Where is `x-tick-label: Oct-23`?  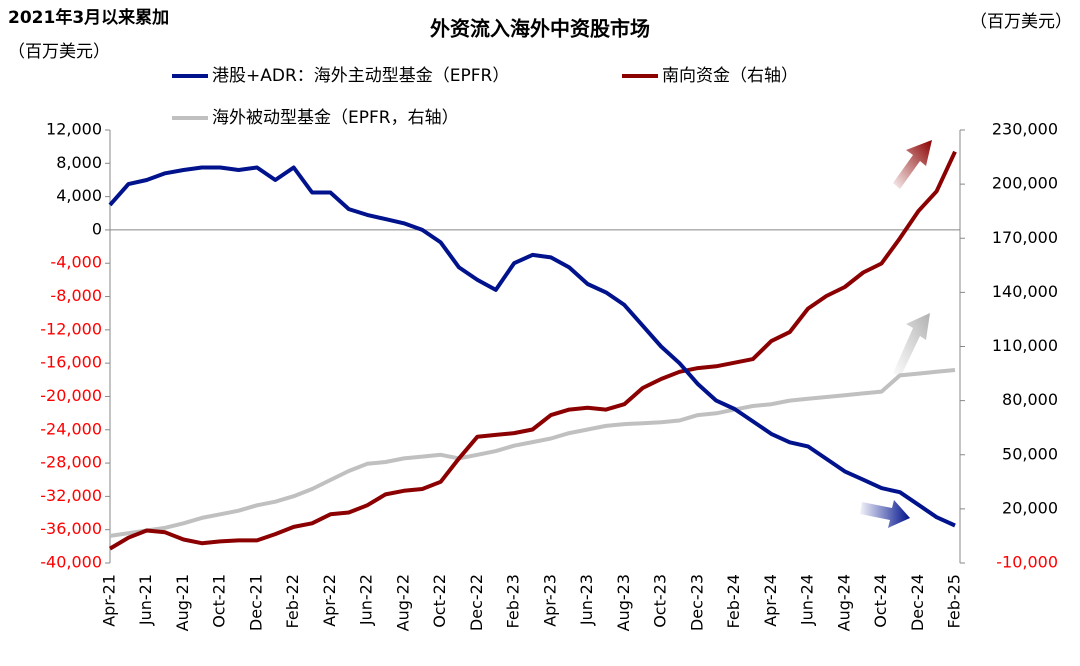
x-tick-label: Oct-23 is located at coordinates (660, 601).